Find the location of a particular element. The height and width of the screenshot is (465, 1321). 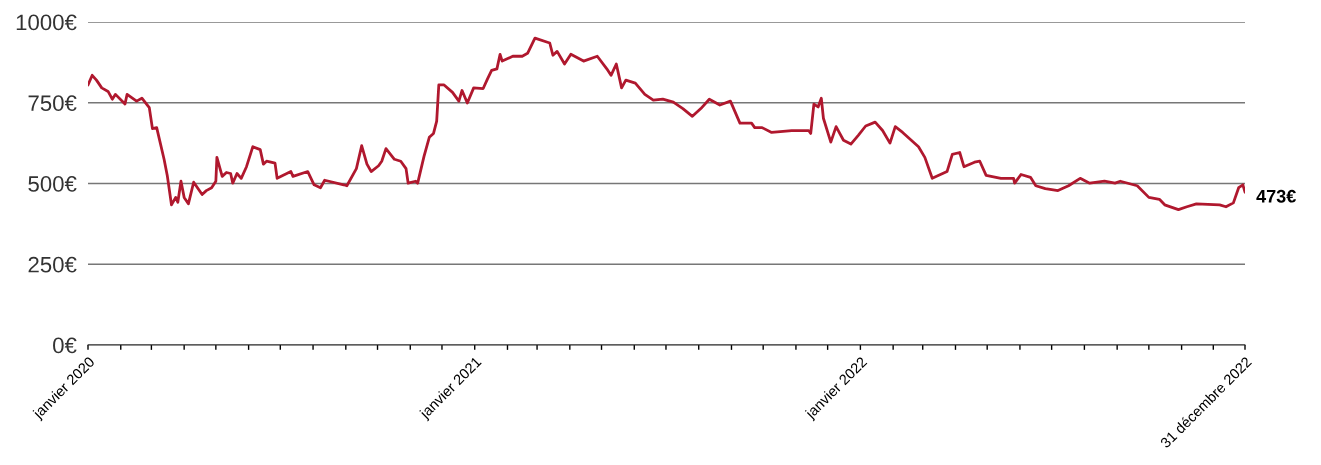

y-tick-label: 500€ is located at coordinates (52, 184).